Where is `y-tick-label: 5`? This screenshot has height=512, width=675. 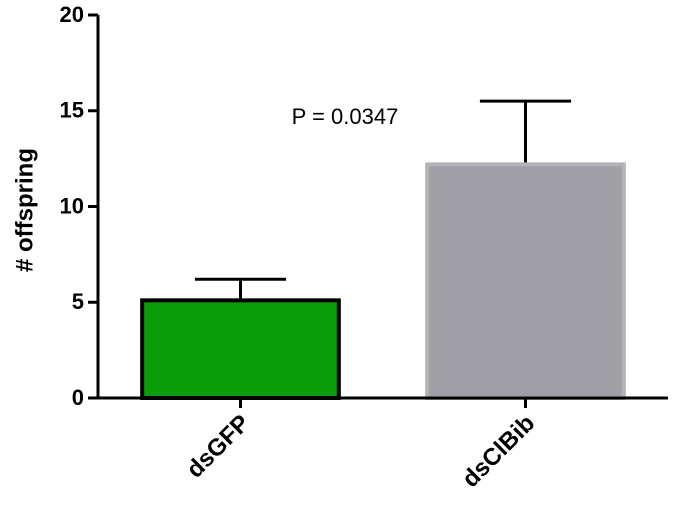 y-tick-label: 5 is located at coordinates (78, 301).